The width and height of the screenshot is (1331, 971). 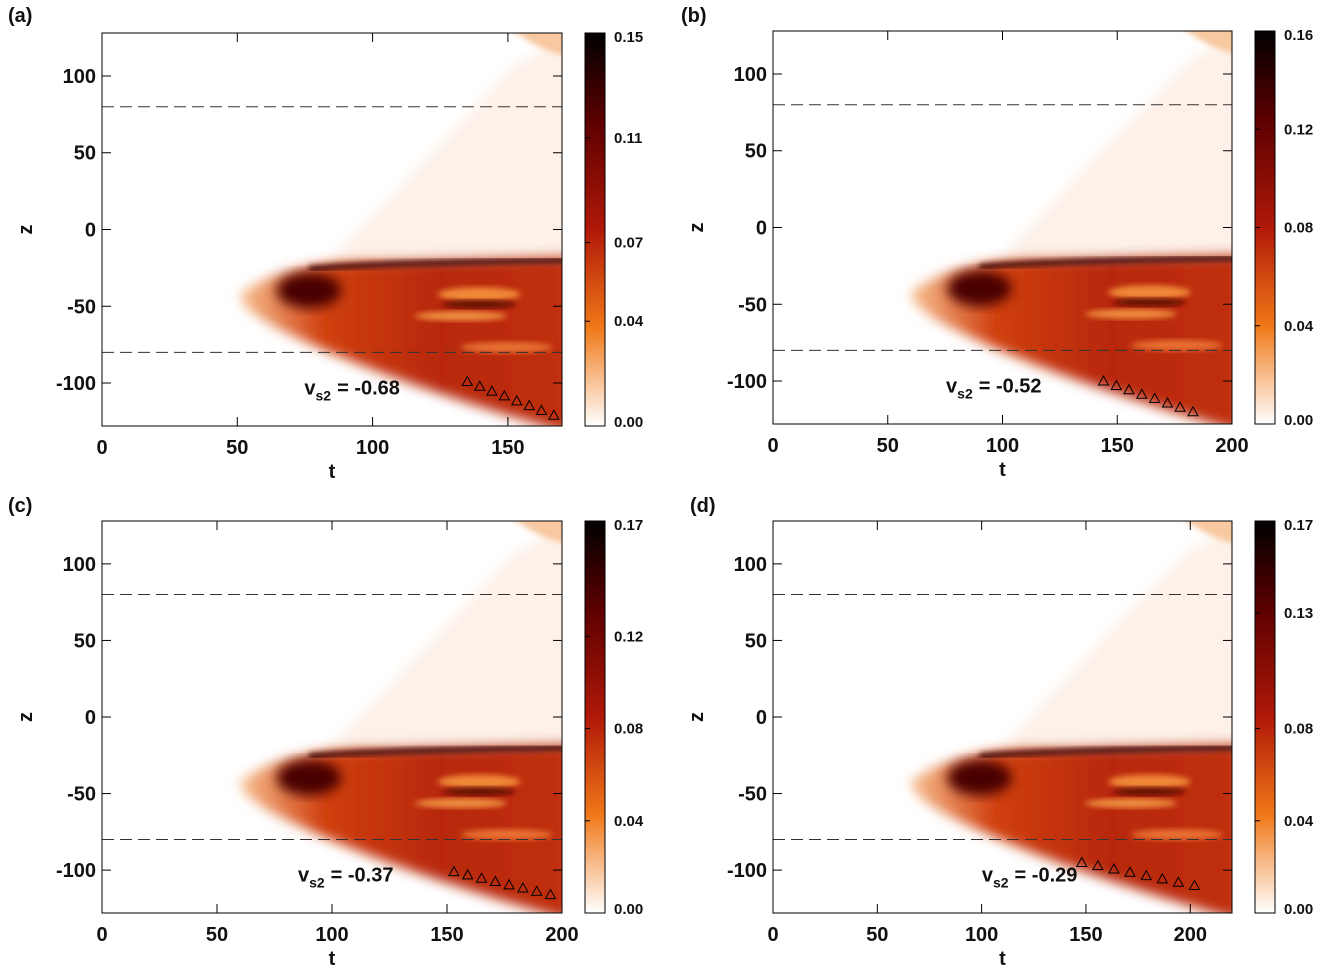 What do you see at coordinates (1002, 446) in the screenshot?
I see `x-tick-label: 100` at bounding box center [1002, 446].